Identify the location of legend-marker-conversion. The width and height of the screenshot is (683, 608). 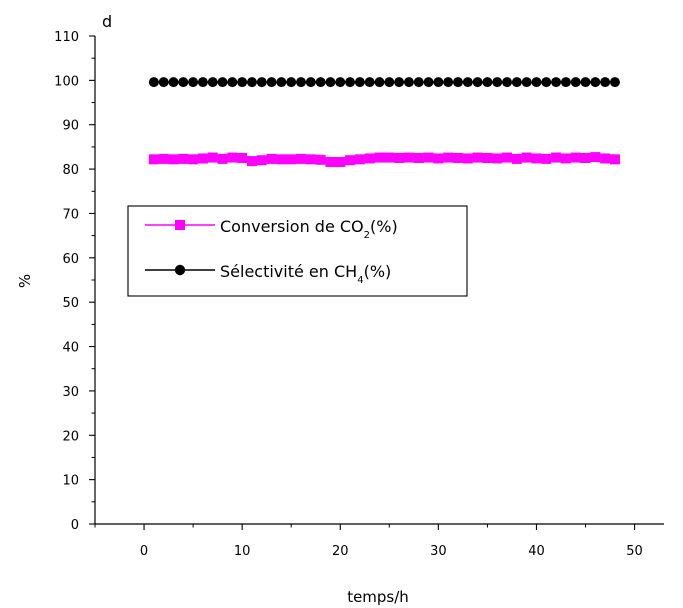
(180, 225).